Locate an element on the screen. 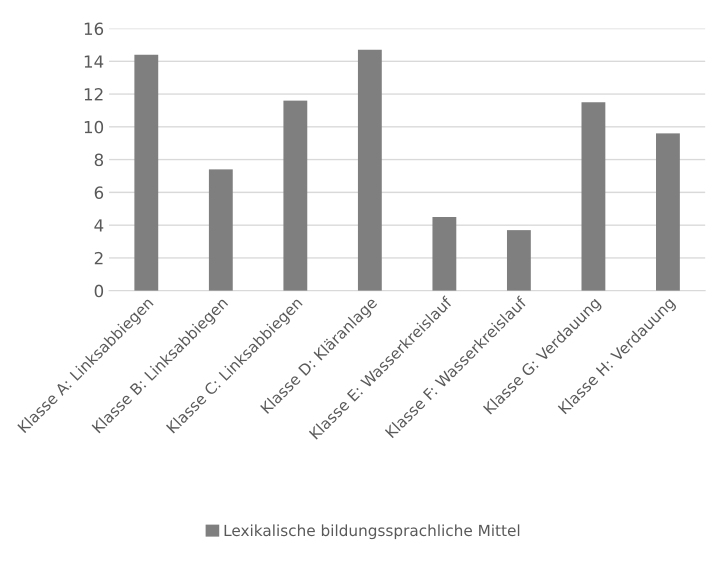  y-tick-label: 10 is located at coordinates (94, 127).